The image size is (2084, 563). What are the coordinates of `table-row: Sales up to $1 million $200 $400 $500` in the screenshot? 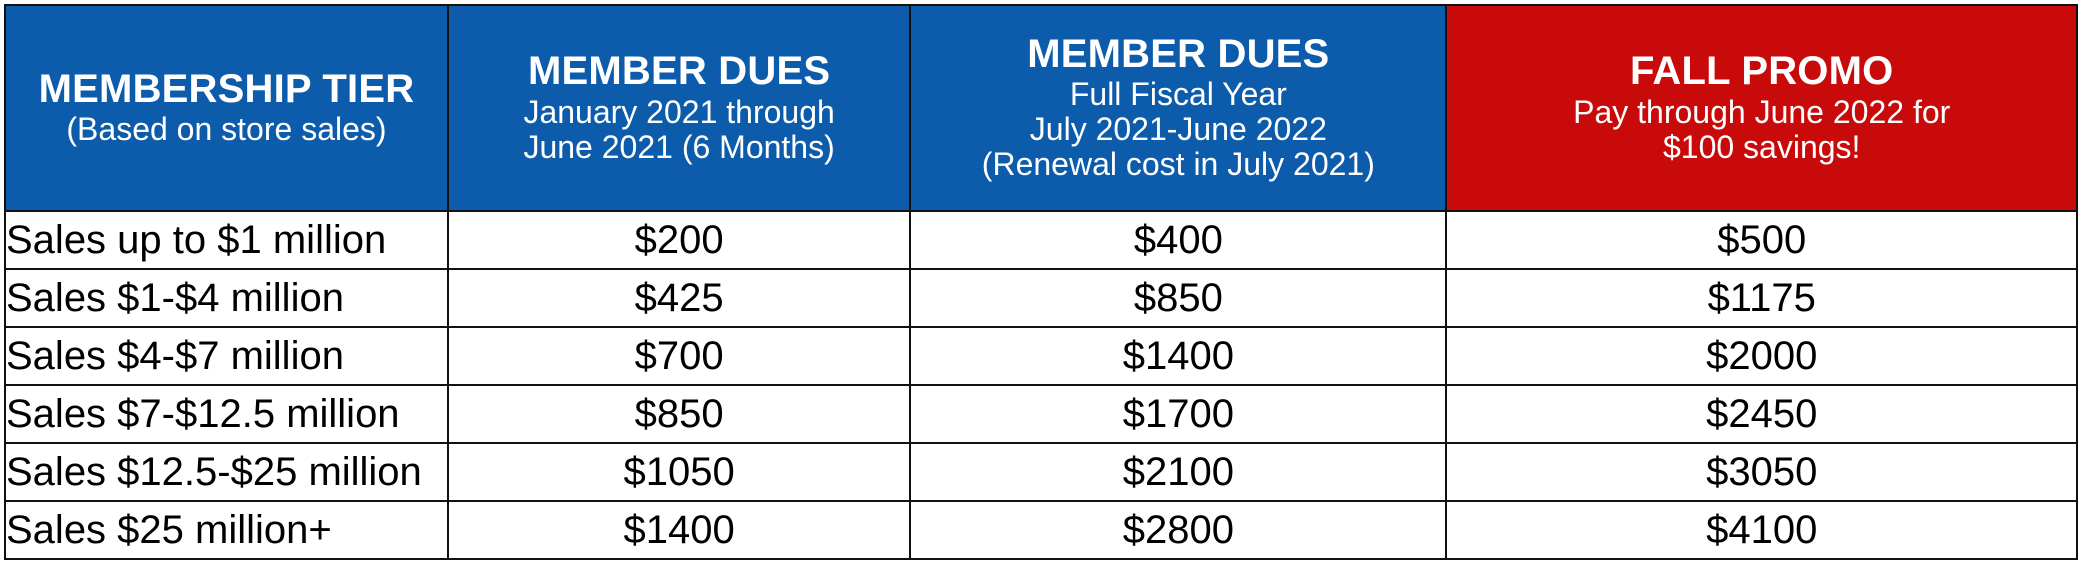 It's located at (1041, 240).